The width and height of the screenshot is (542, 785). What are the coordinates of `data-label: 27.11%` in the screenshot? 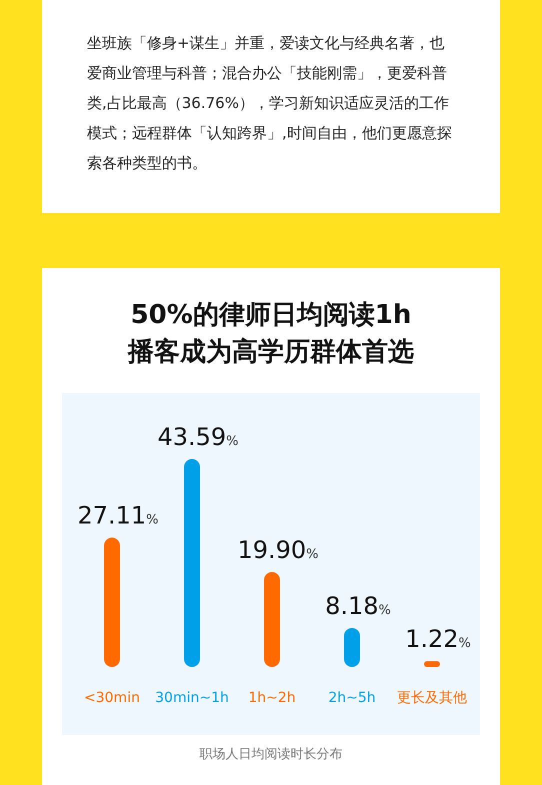 It's located at (118, 516).